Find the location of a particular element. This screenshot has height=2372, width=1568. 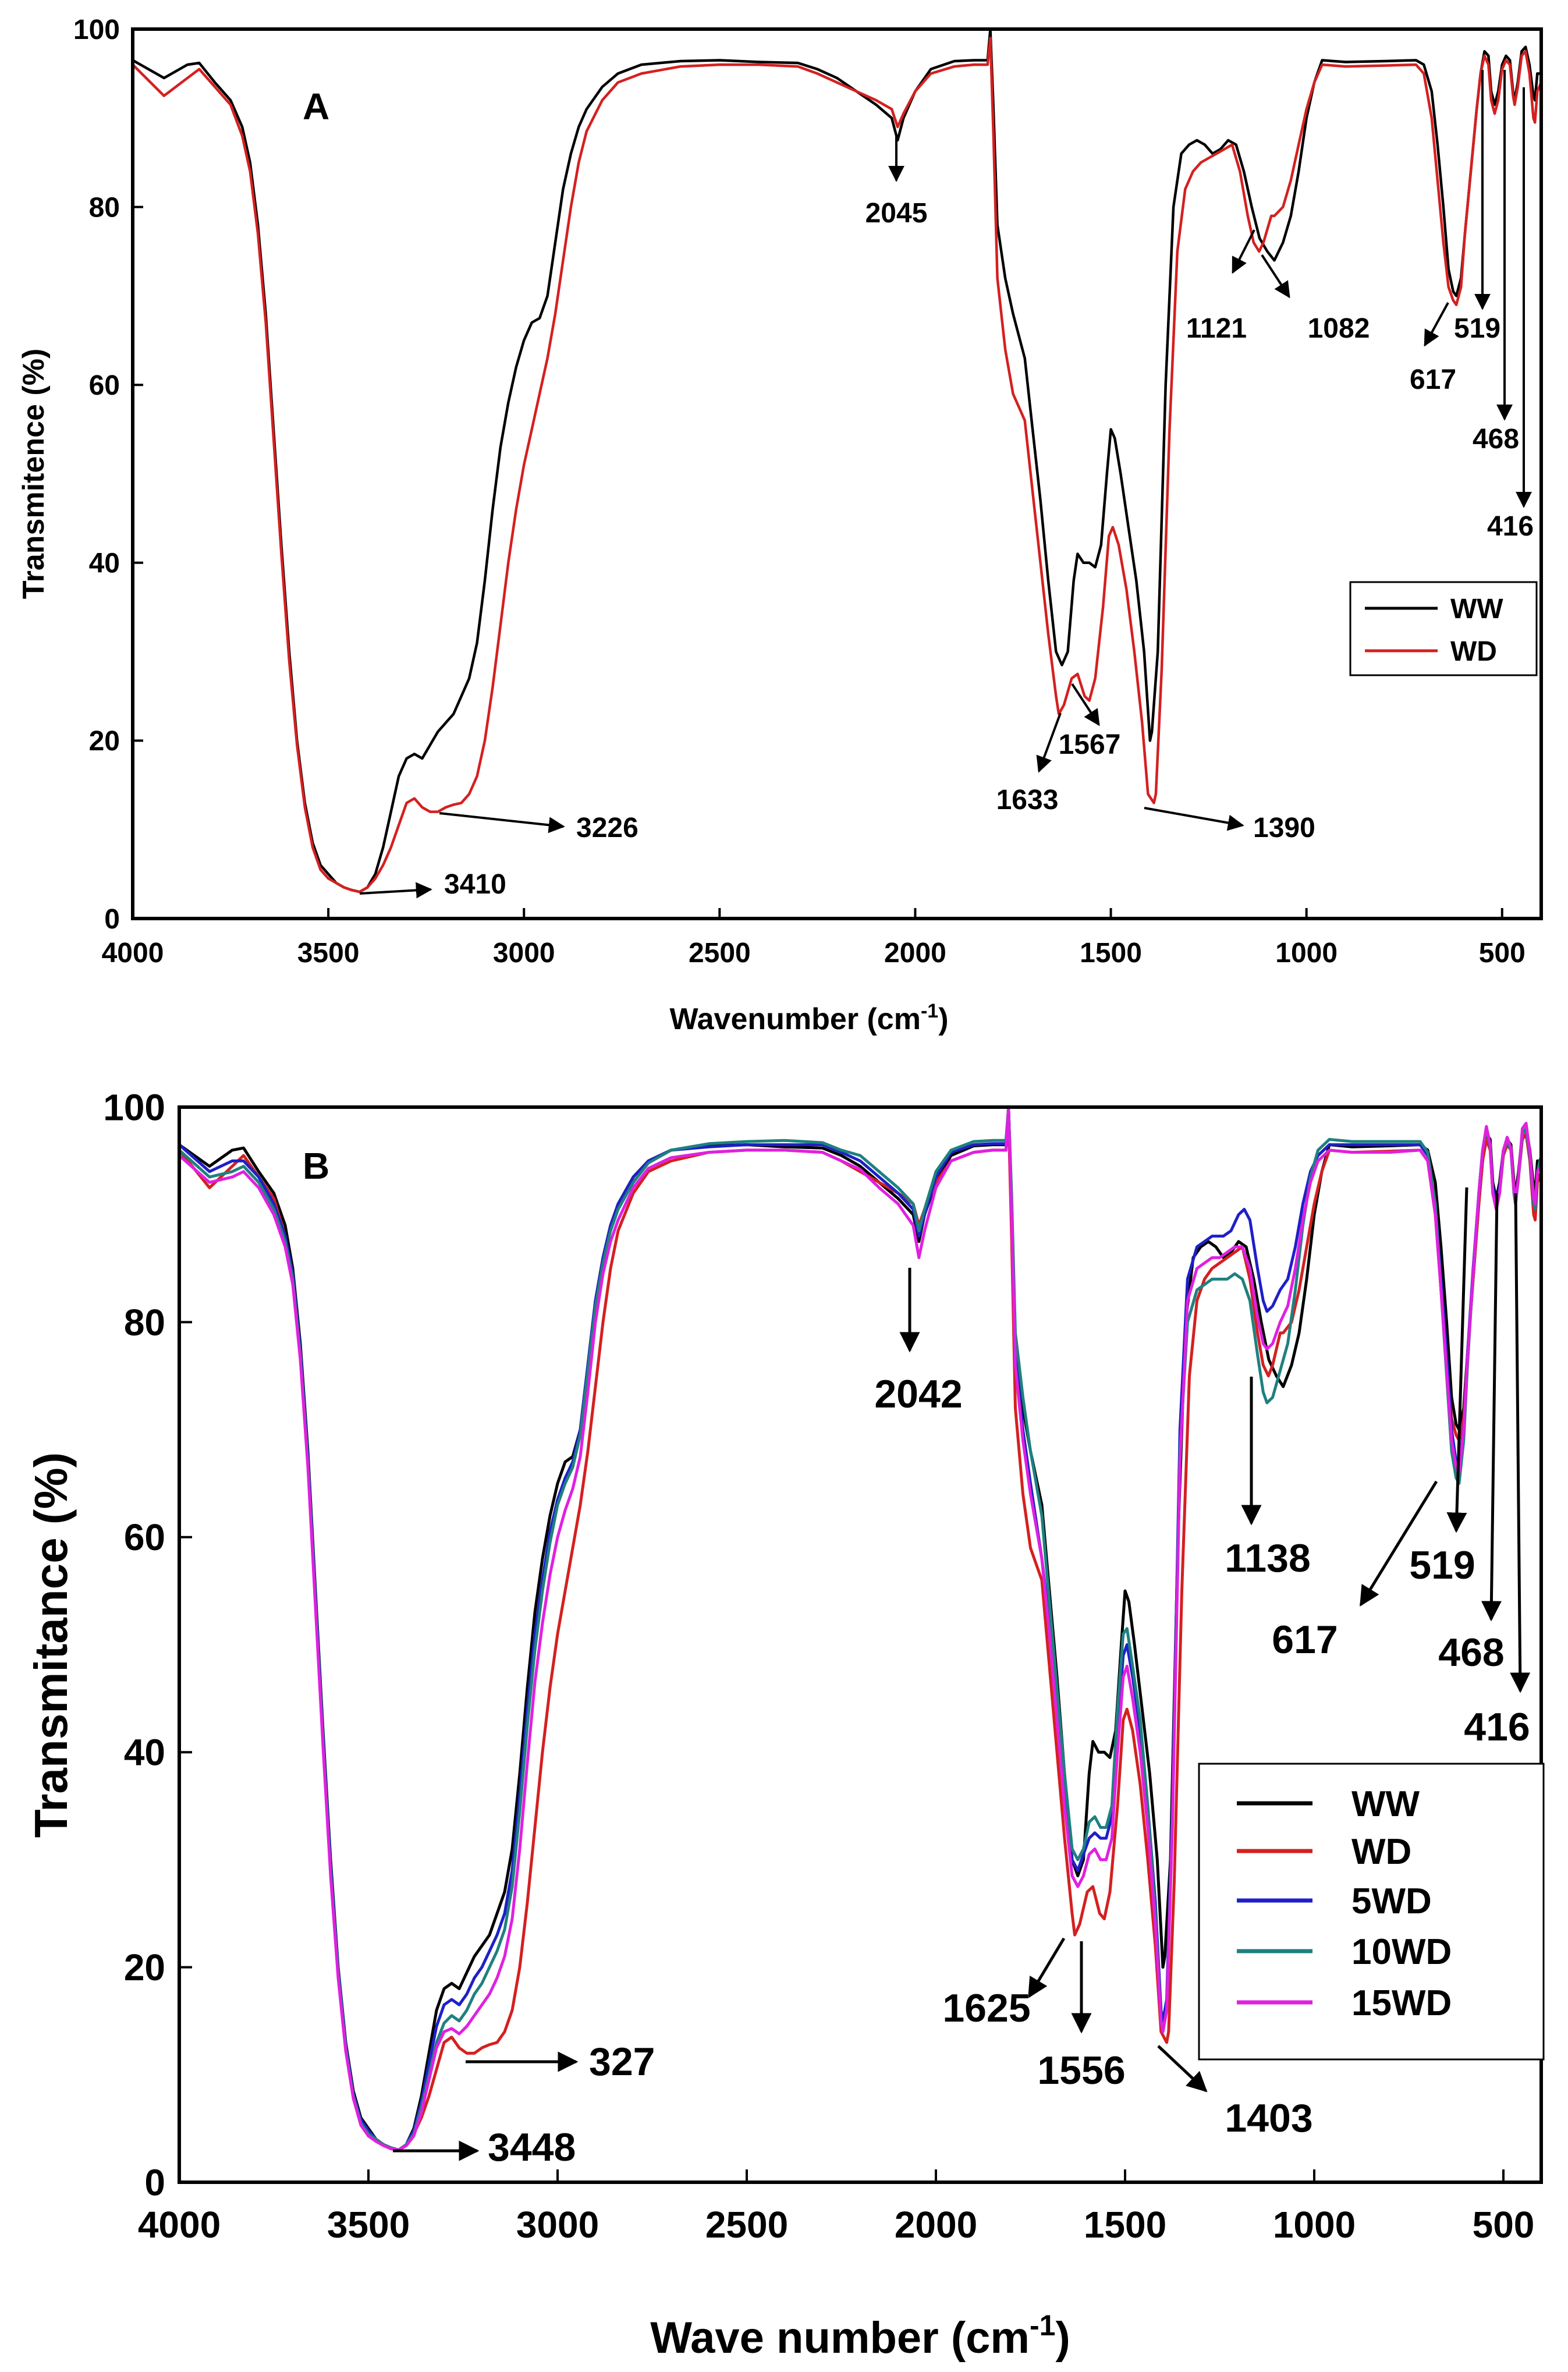

panel-a-annotation-416: 416 is located at coordinates (1510, 526).